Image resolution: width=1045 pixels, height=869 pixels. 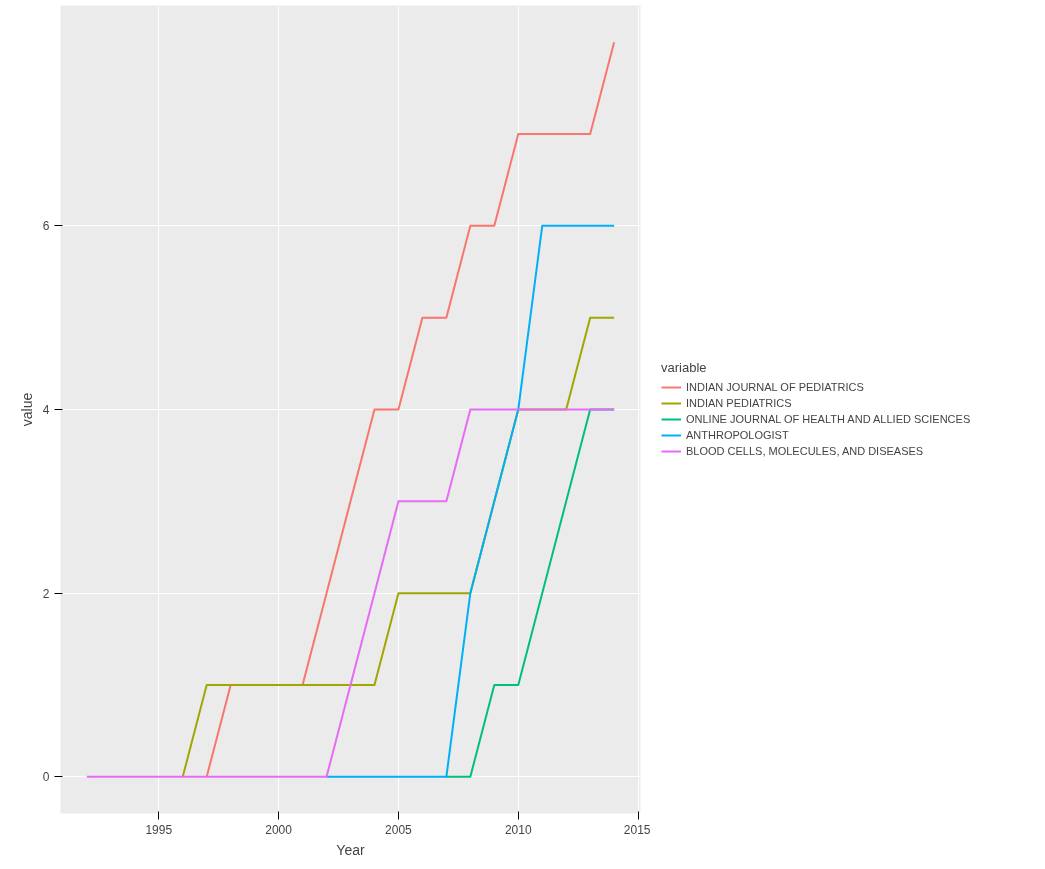 I want to click on legend-label: ANTHROPOLOGIST, so click(x=737, y=435).